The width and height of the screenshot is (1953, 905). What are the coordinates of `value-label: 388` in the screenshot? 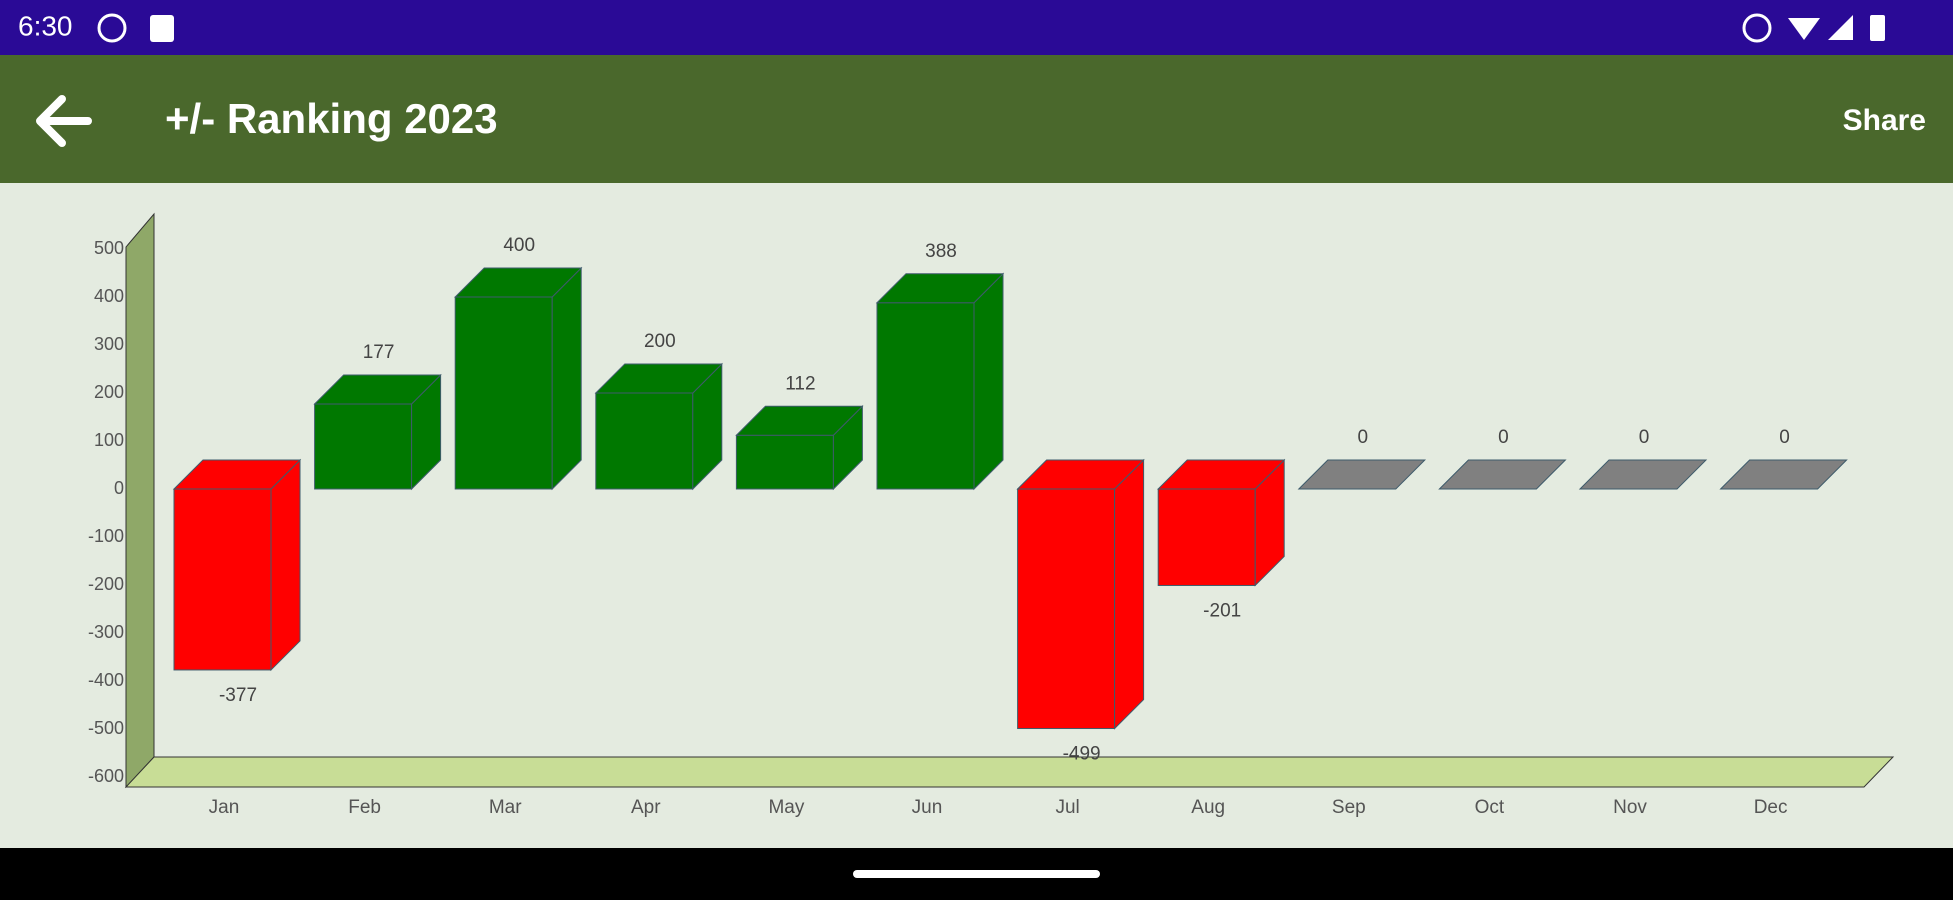 It's located at (941, 251).